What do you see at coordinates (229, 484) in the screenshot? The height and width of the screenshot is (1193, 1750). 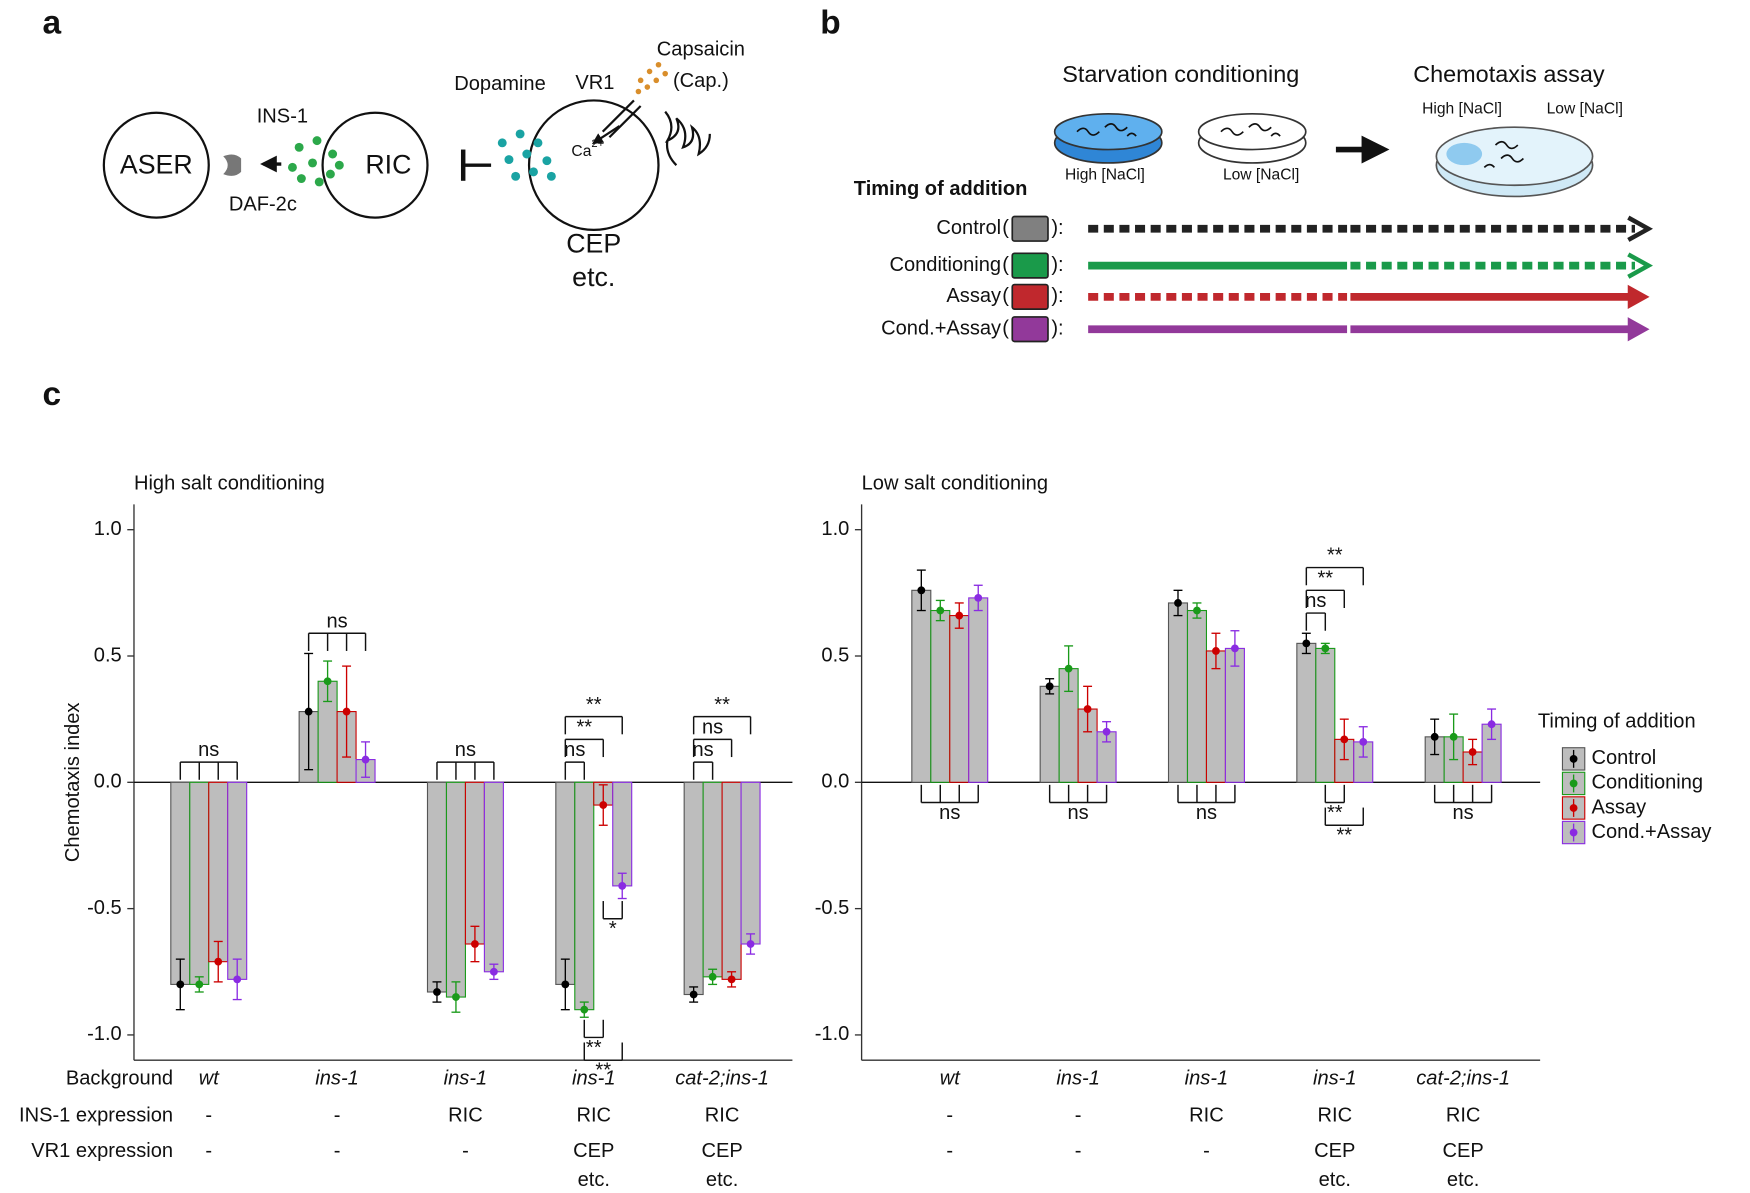 I see `chart-title: High salt conditioning` at bounding box center [229, 484].